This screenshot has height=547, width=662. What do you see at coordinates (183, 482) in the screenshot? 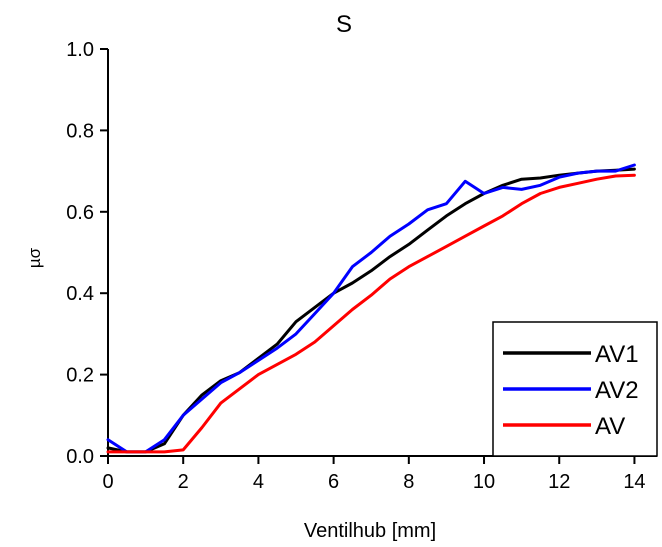
I see `x-tick-label: 2` at bounding box center [183, 482].